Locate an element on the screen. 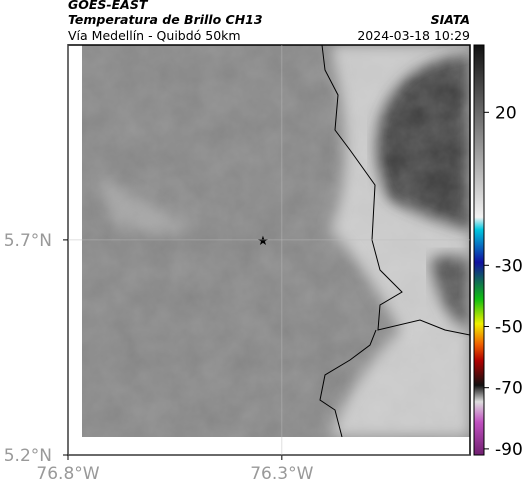  colorbar-tick-label: 20 is located at coordinates (506, 113).